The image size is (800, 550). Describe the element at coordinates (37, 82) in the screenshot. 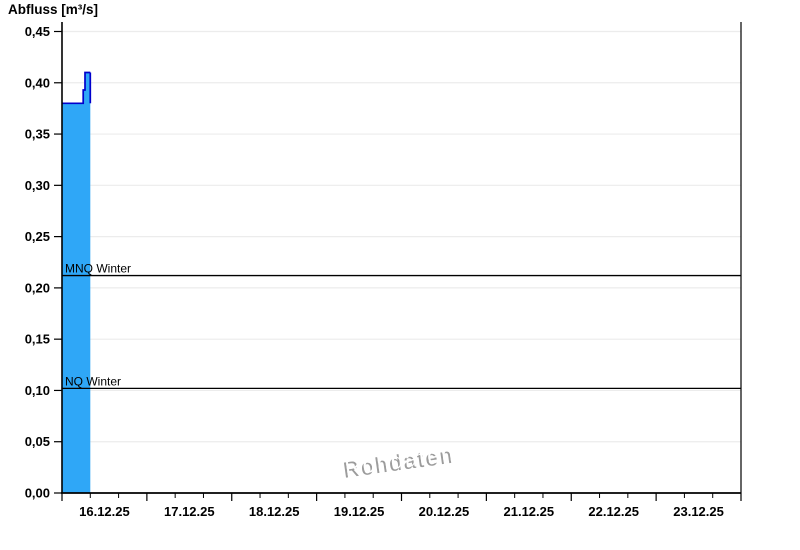

I see `y-tick-label: 0,40` at that location.